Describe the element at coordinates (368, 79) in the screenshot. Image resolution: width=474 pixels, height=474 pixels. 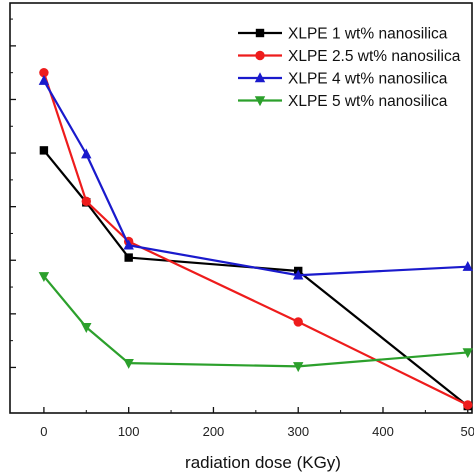
I see `legend-label: XLPE 4 wt% nanosilica` at that location.